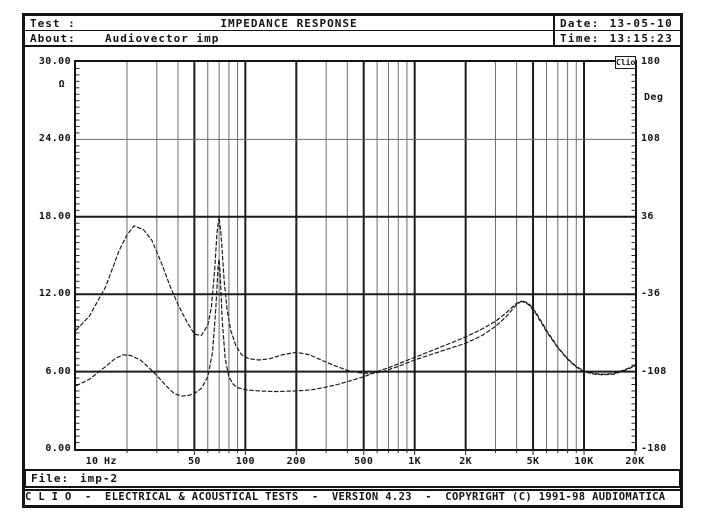  I want to click on right-axis-tick-label: 108, so click(651, 139).